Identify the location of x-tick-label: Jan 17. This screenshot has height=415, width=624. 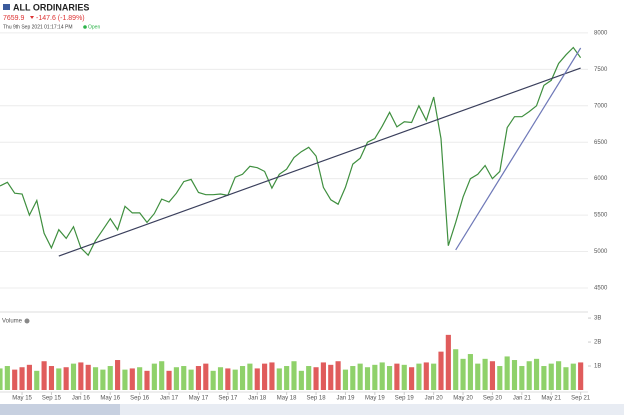
(169, 399).